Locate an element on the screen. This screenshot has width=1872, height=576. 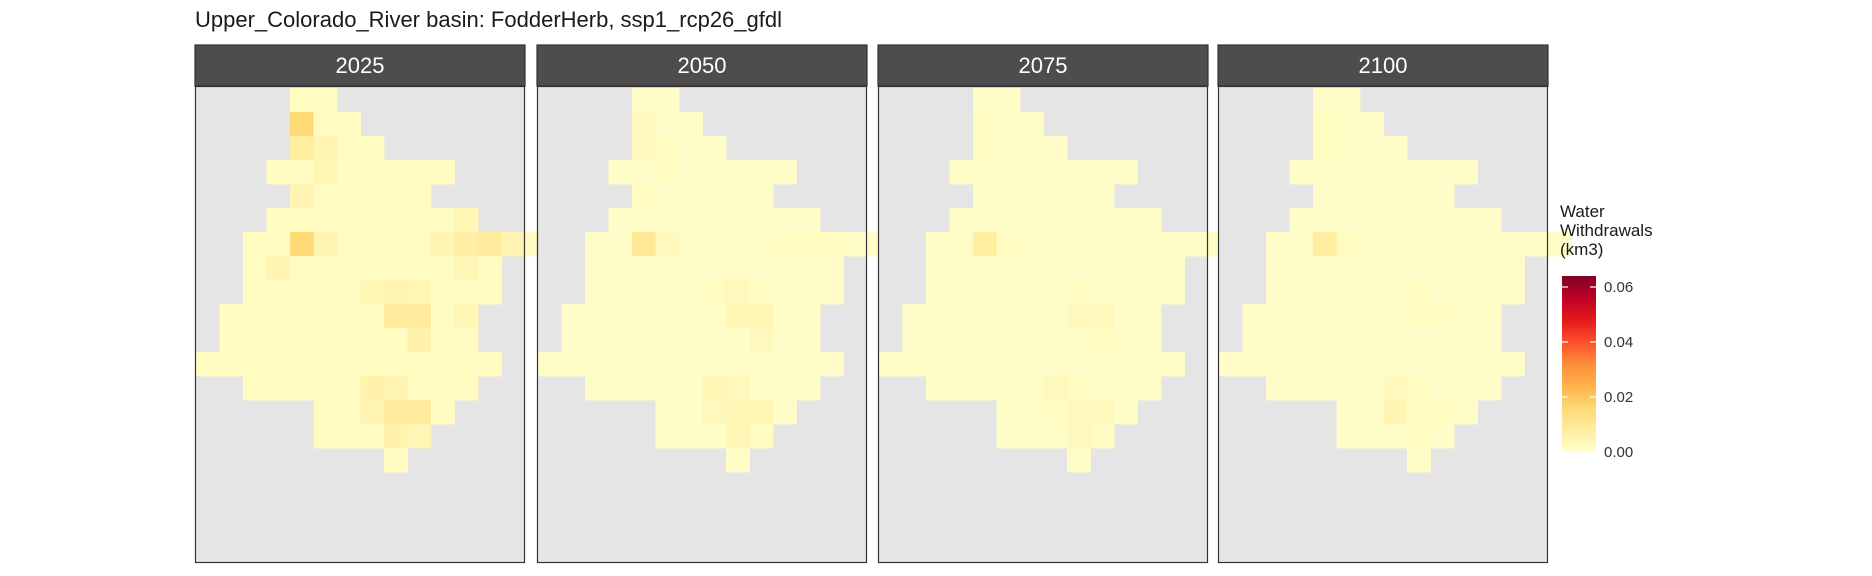
legend-title: Water Withdrawals (km3) is located at coordinates (1606, 230).